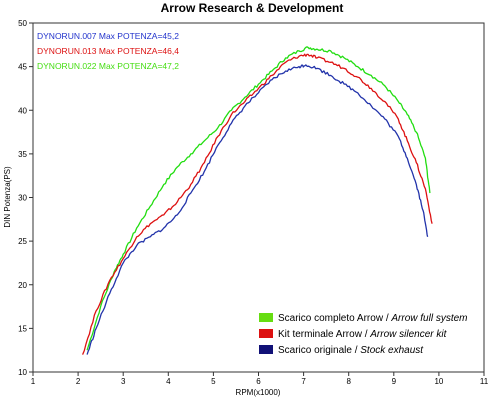  I want to click on x-axis-label: RPM(x1000), so click(258, 392).